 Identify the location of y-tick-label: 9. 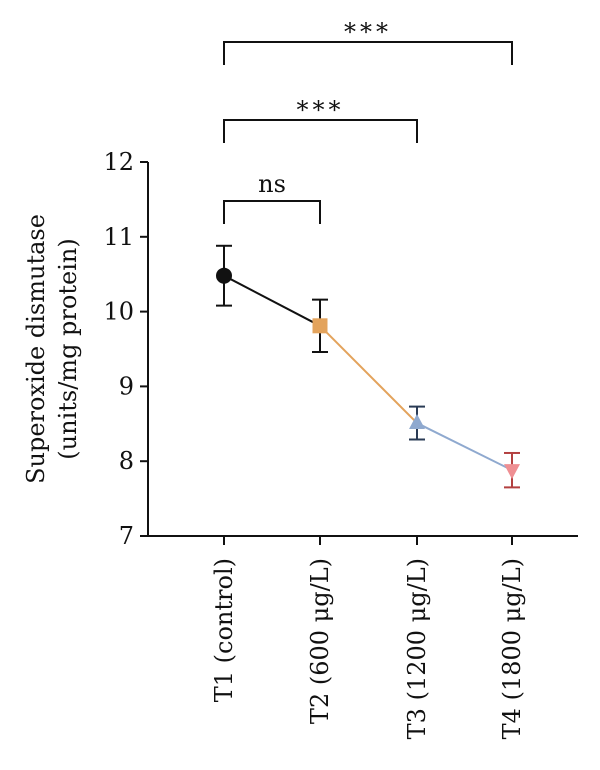
(126, 386).